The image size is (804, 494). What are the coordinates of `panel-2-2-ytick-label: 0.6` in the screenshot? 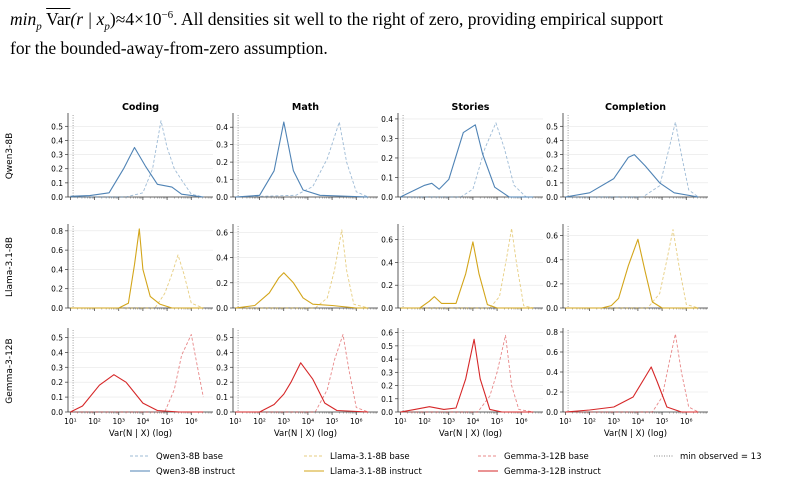 It's located at (387, 333).